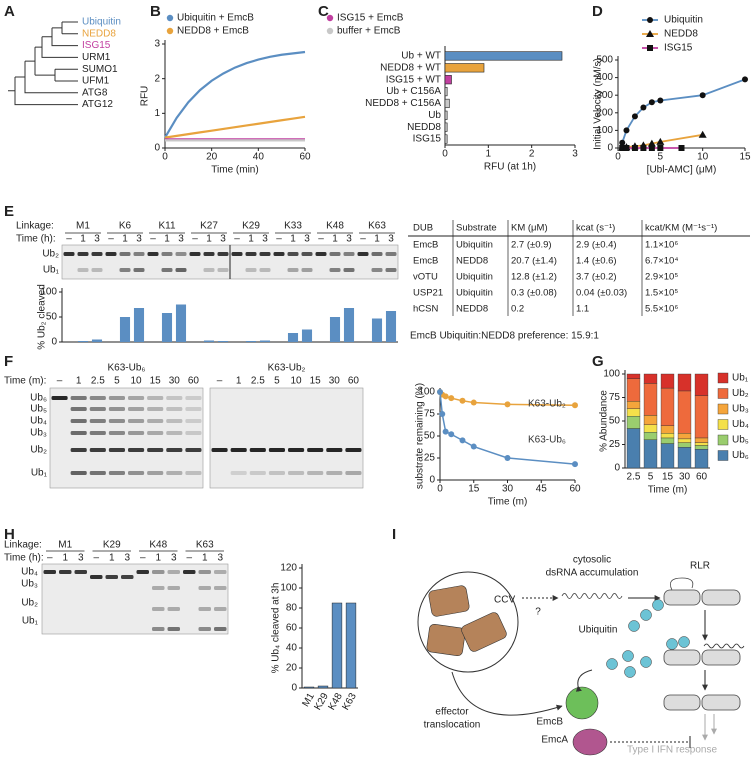 This screenshot has width=753, height=758. Describe the element at coordinates (590, 742) in the screenshot. I see `emca` at that location.